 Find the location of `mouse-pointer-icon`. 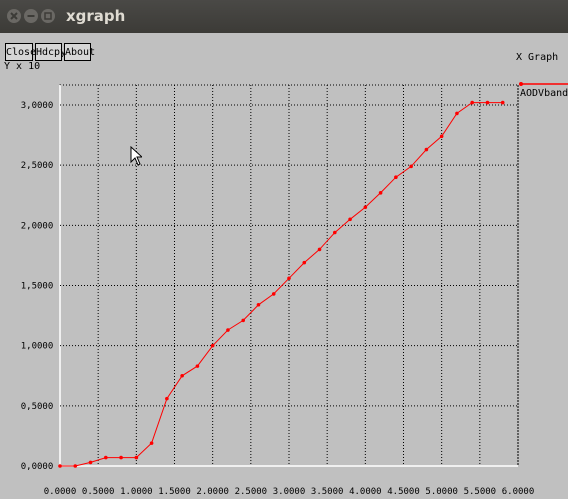

mouse-pointer-icon is located at coordinates (136, 156).